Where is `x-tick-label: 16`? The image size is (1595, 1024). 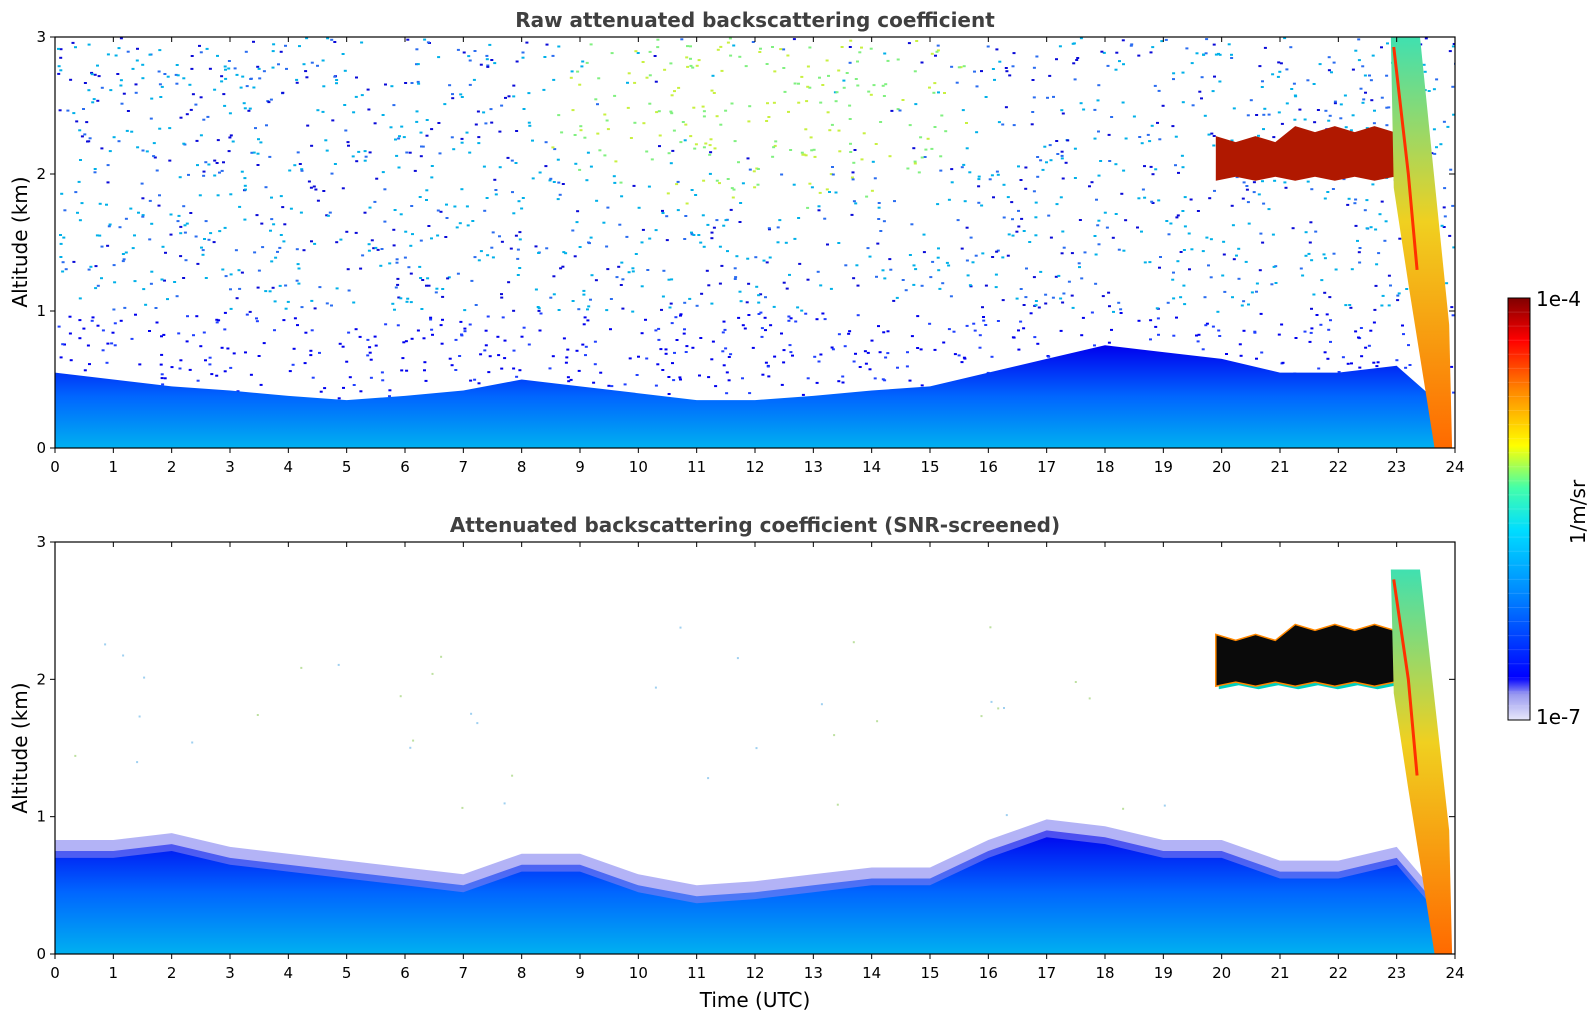 x-tick-label: 16 is located at coordinates (988, 467).